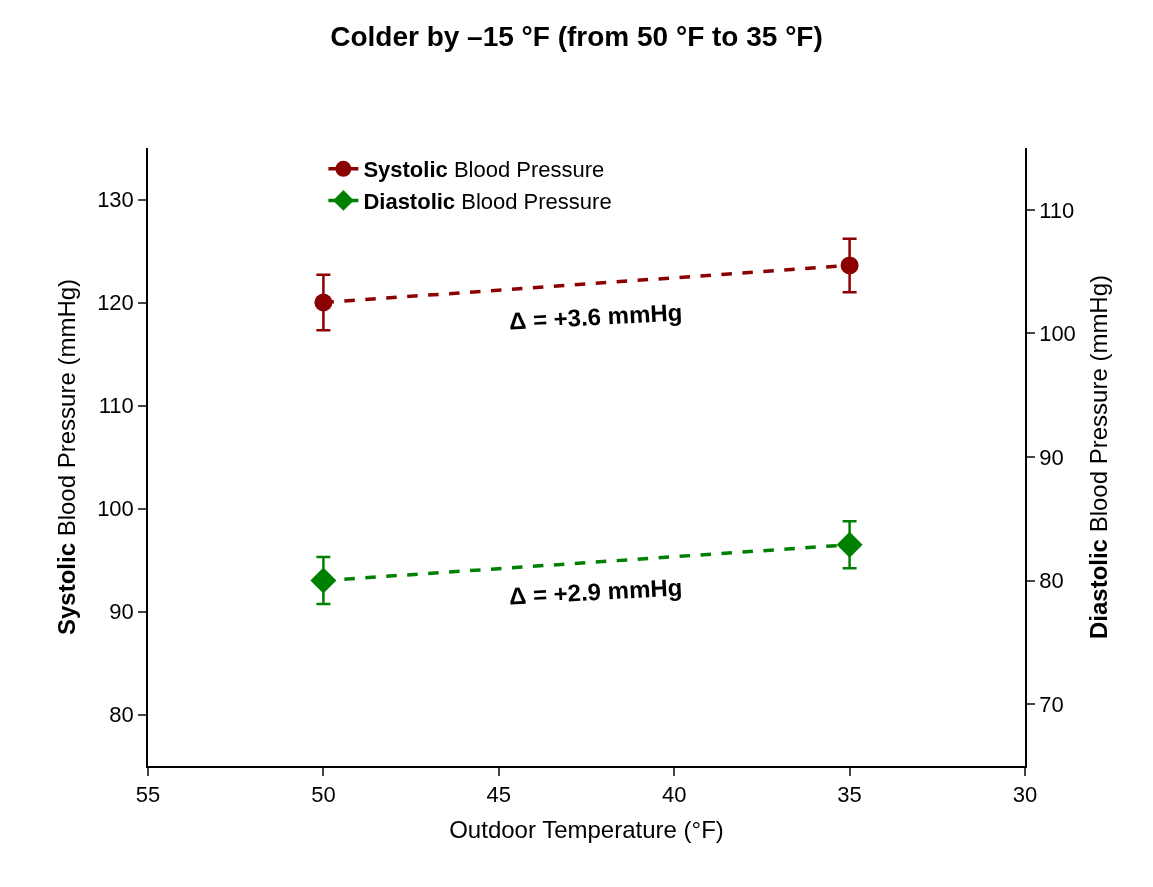  Describe the element at coordinates (487, 201) in the screenshot. I see `legend-label: Diastolic Blood Pressure` at that location.